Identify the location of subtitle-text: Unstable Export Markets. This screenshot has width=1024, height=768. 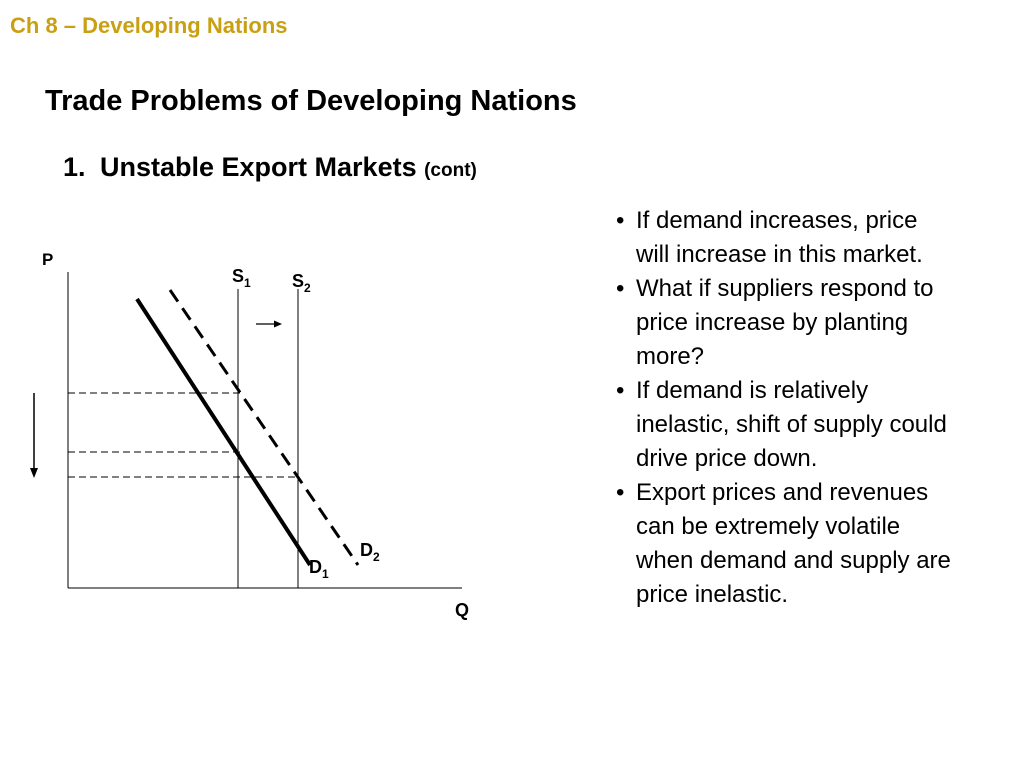
(258, 167).